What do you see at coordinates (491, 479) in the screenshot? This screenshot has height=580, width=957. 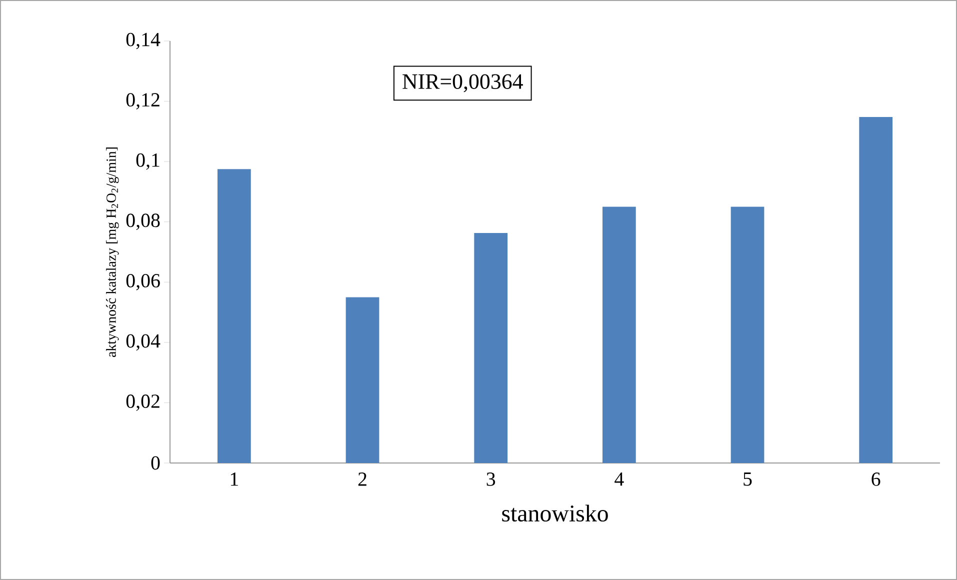 I see `x-tick-label: 3` at bounding box center [491, 479].